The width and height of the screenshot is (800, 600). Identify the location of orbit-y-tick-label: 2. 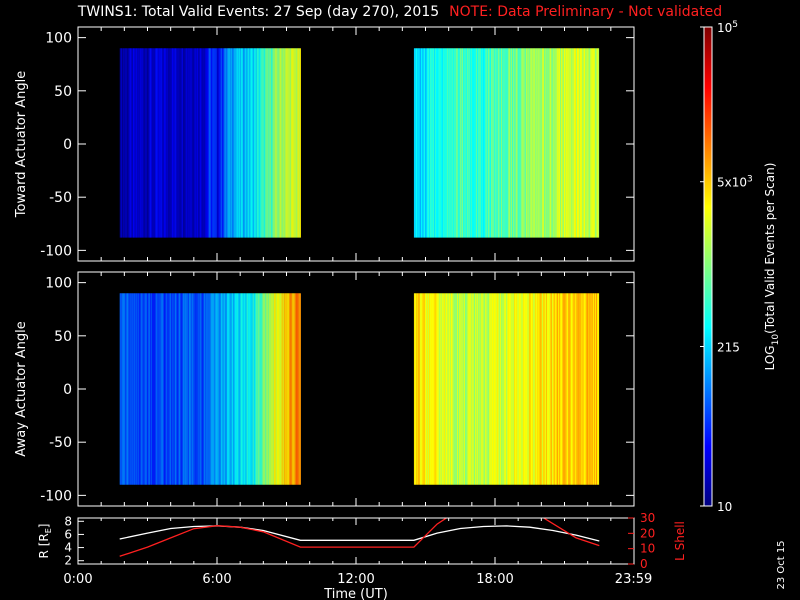
(68, 561).